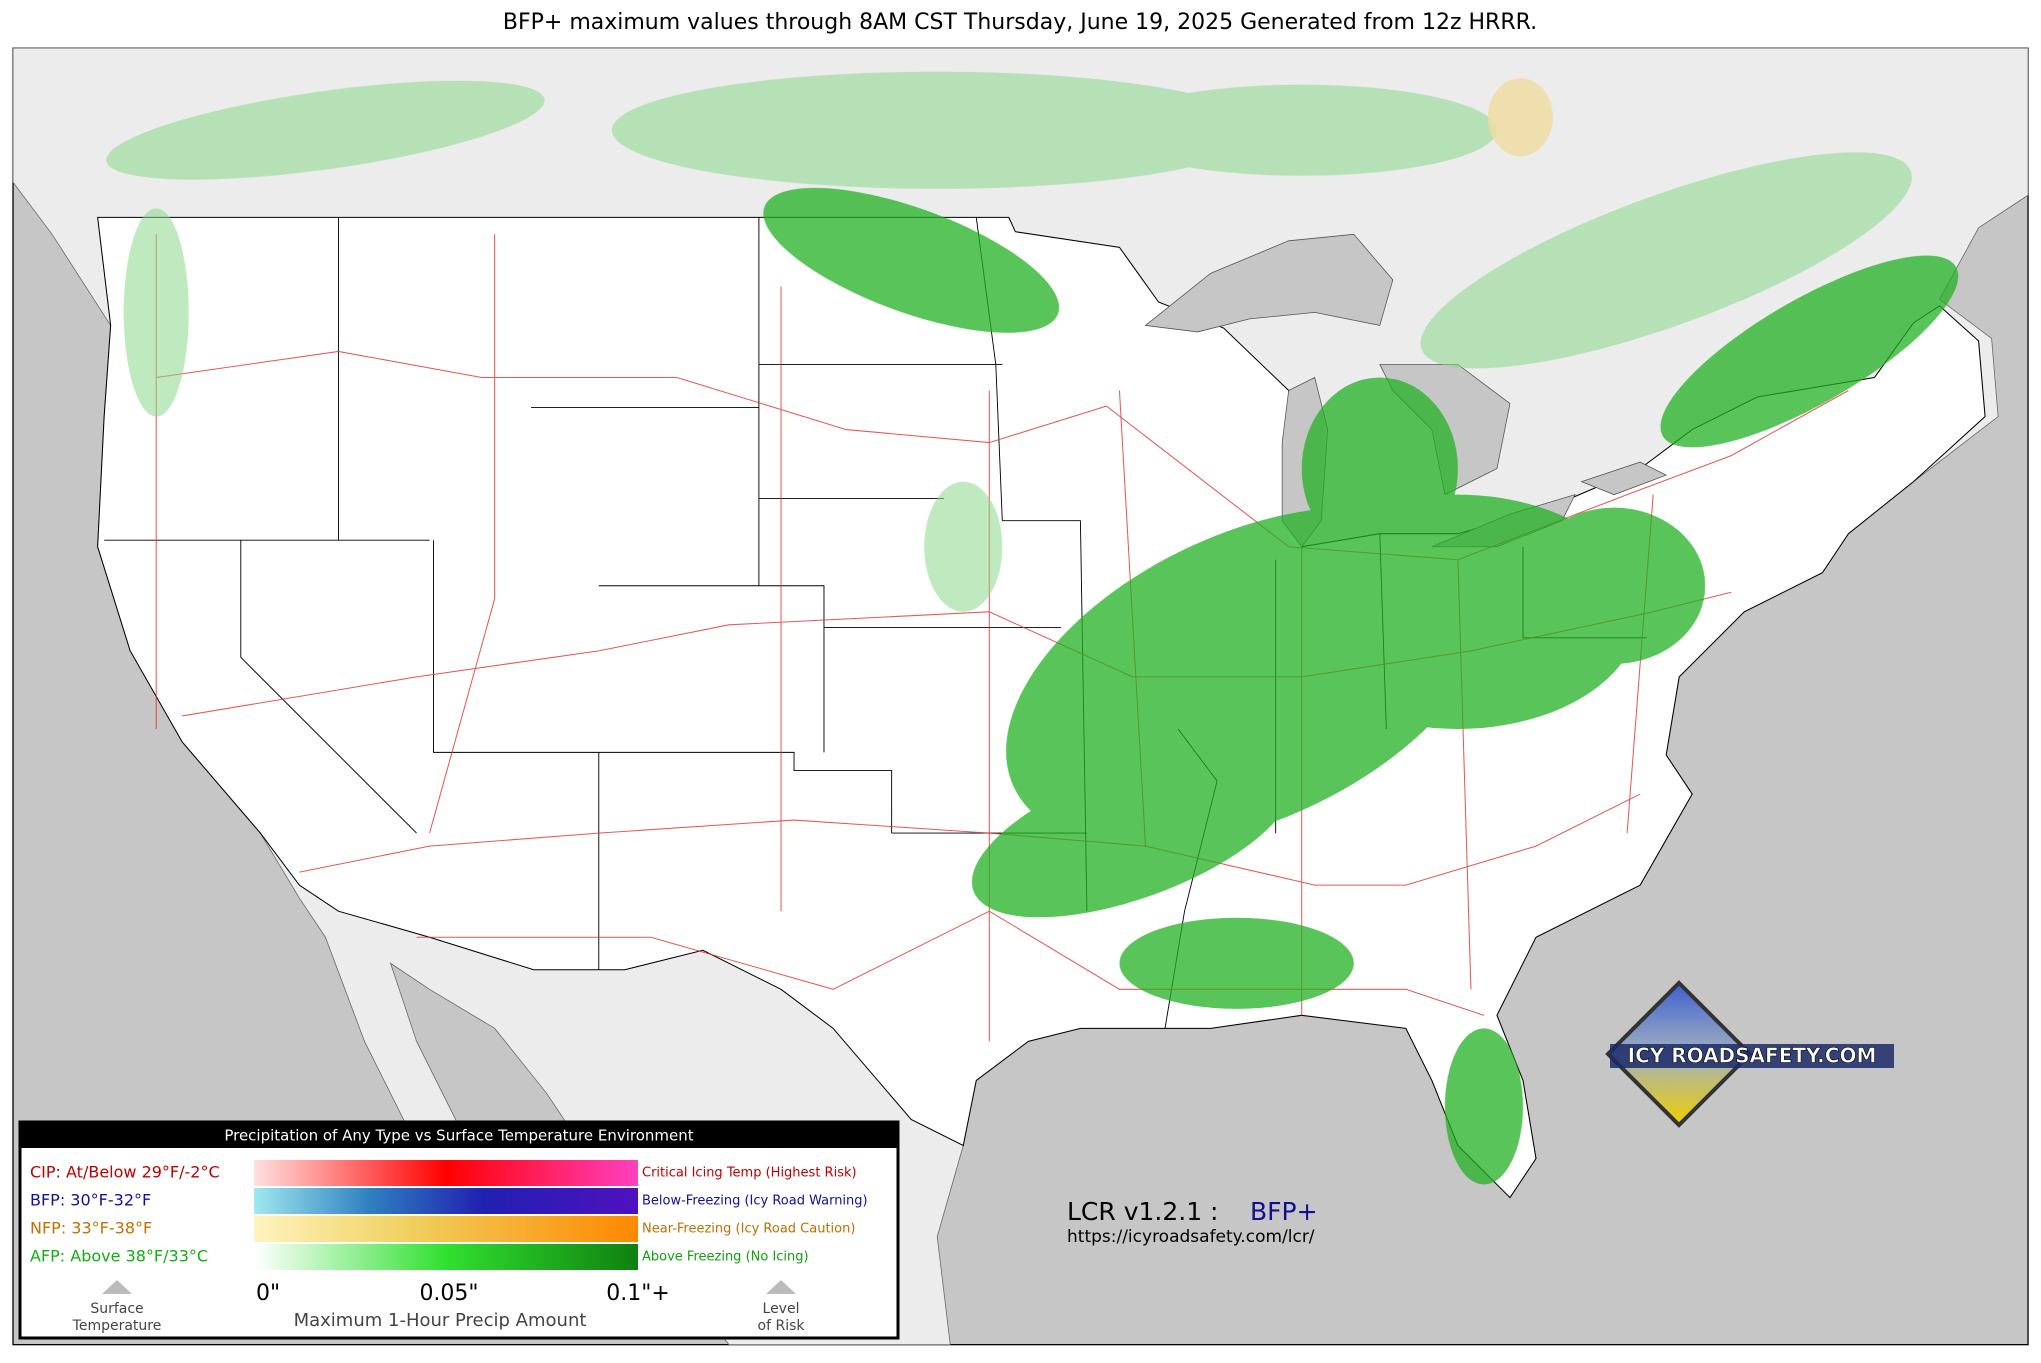  What do you see at coordinates (117, 1326) in the screenshot?
I see `marker-label: Temperature` at bounding box center [117, 1326].